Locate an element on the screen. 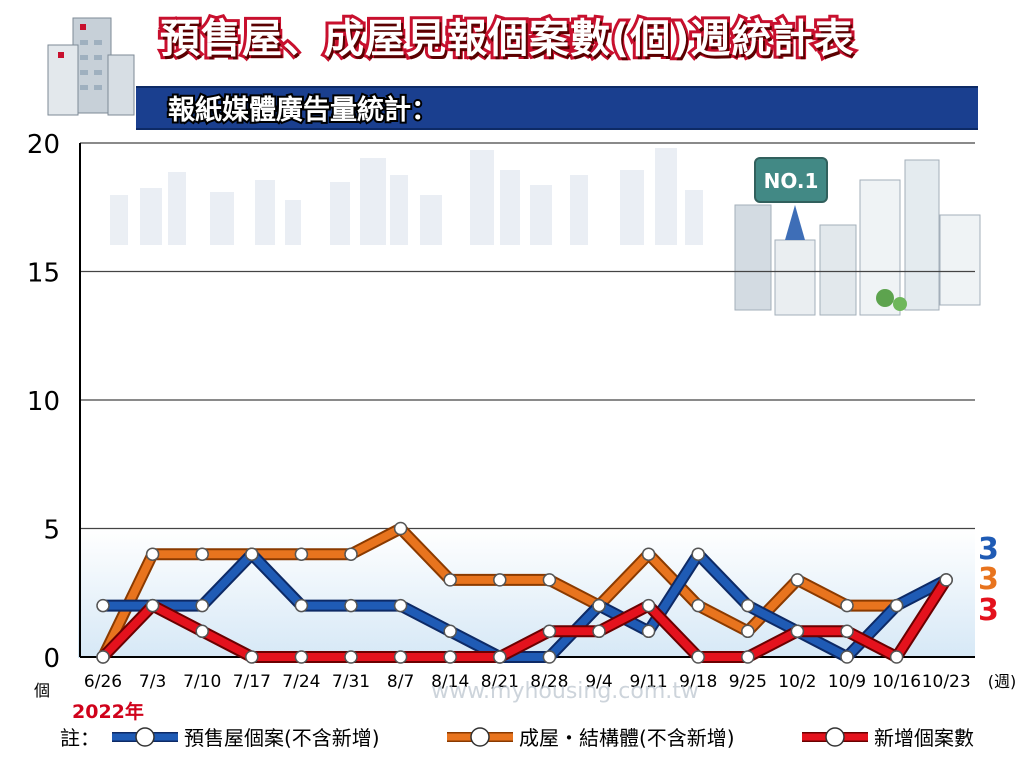  legend-label-new: 新增個案數 is located at coordinates (924, 738).